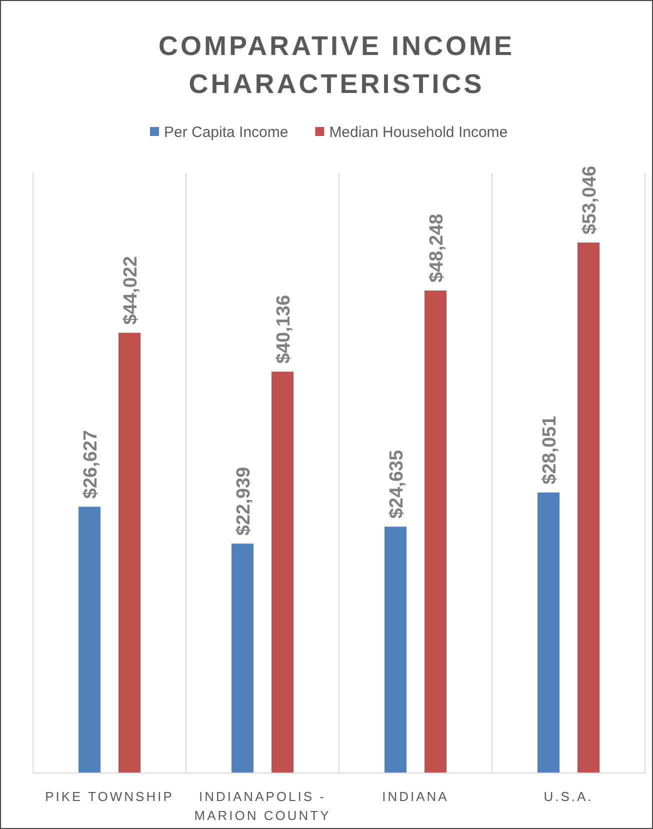 The width and height of the screenshot is (653, 829). I want to click on data-label: $44,022, so click(131, 290).